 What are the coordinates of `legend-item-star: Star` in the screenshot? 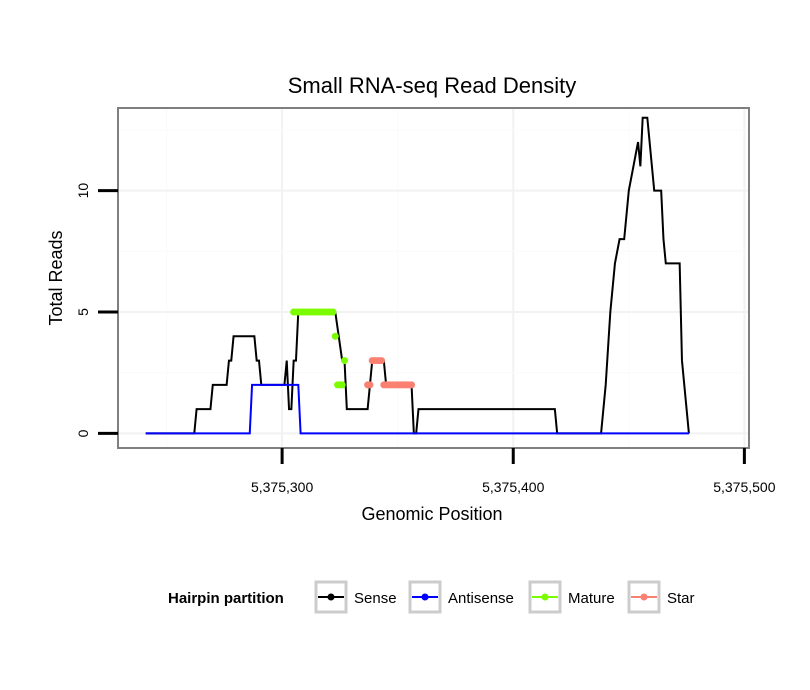 It's located at (661, 597).